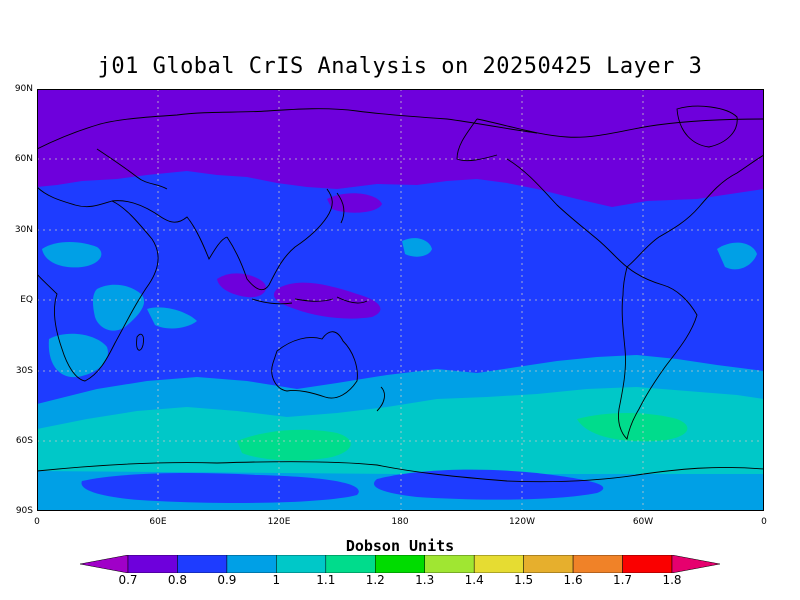  Describe the element at coordinates (24, 441) in the screenshot. I see `lat-label: 60S` at that location.